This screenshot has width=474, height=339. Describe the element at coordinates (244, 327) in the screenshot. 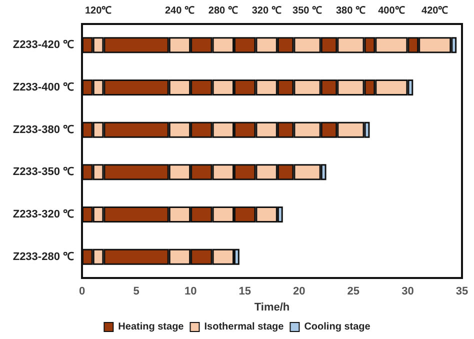

I see `legend-label: Isothermal stage` at that location.